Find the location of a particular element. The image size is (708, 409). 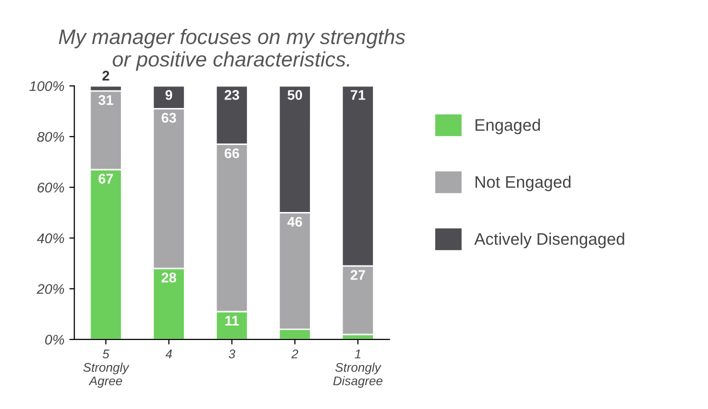

data-label: 63 is located at coordinates (169, 117).